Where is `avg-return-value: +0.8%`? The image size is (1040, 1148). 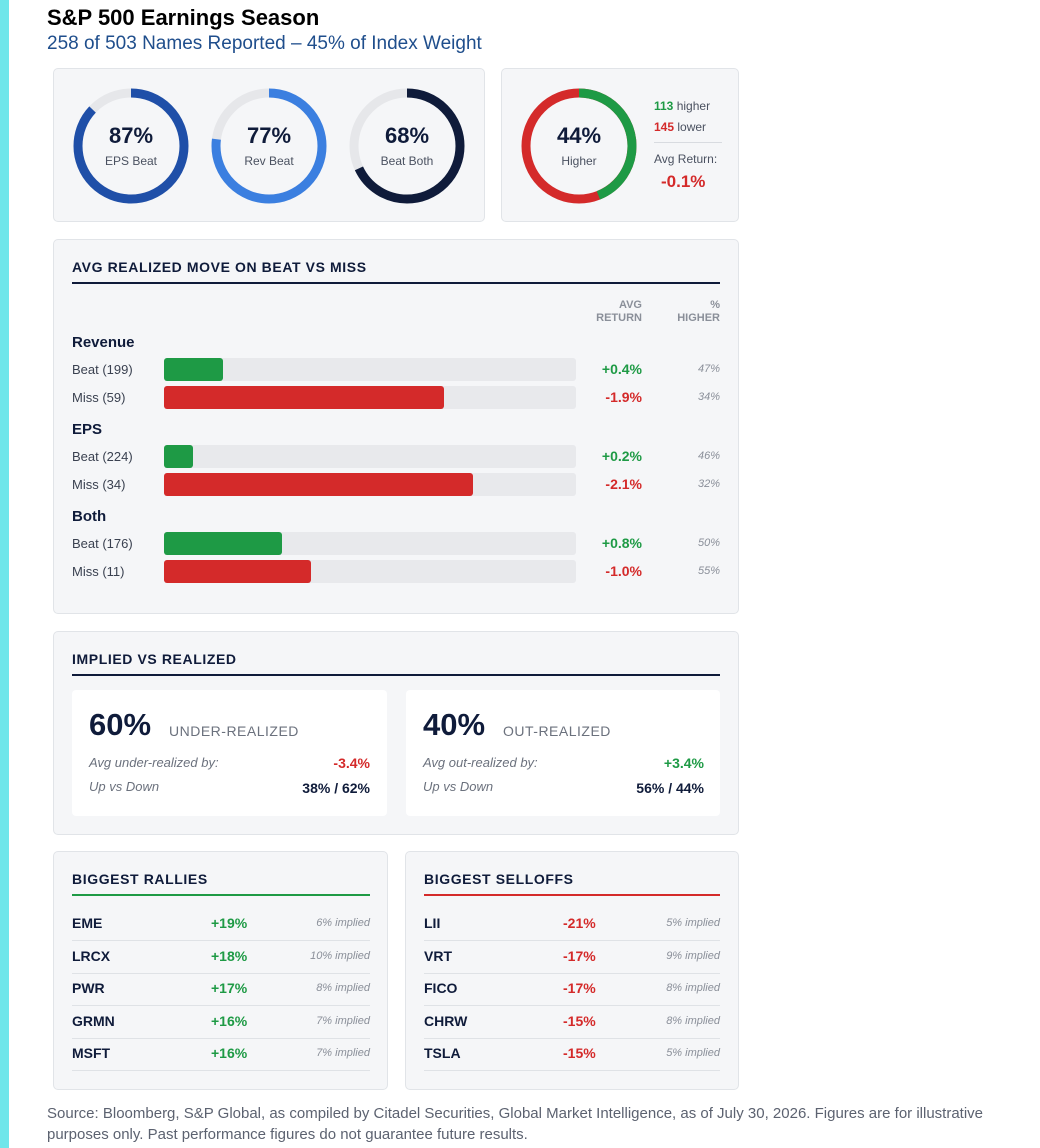 avg-return-value: +0.8% is located at coordinates (621, 543).